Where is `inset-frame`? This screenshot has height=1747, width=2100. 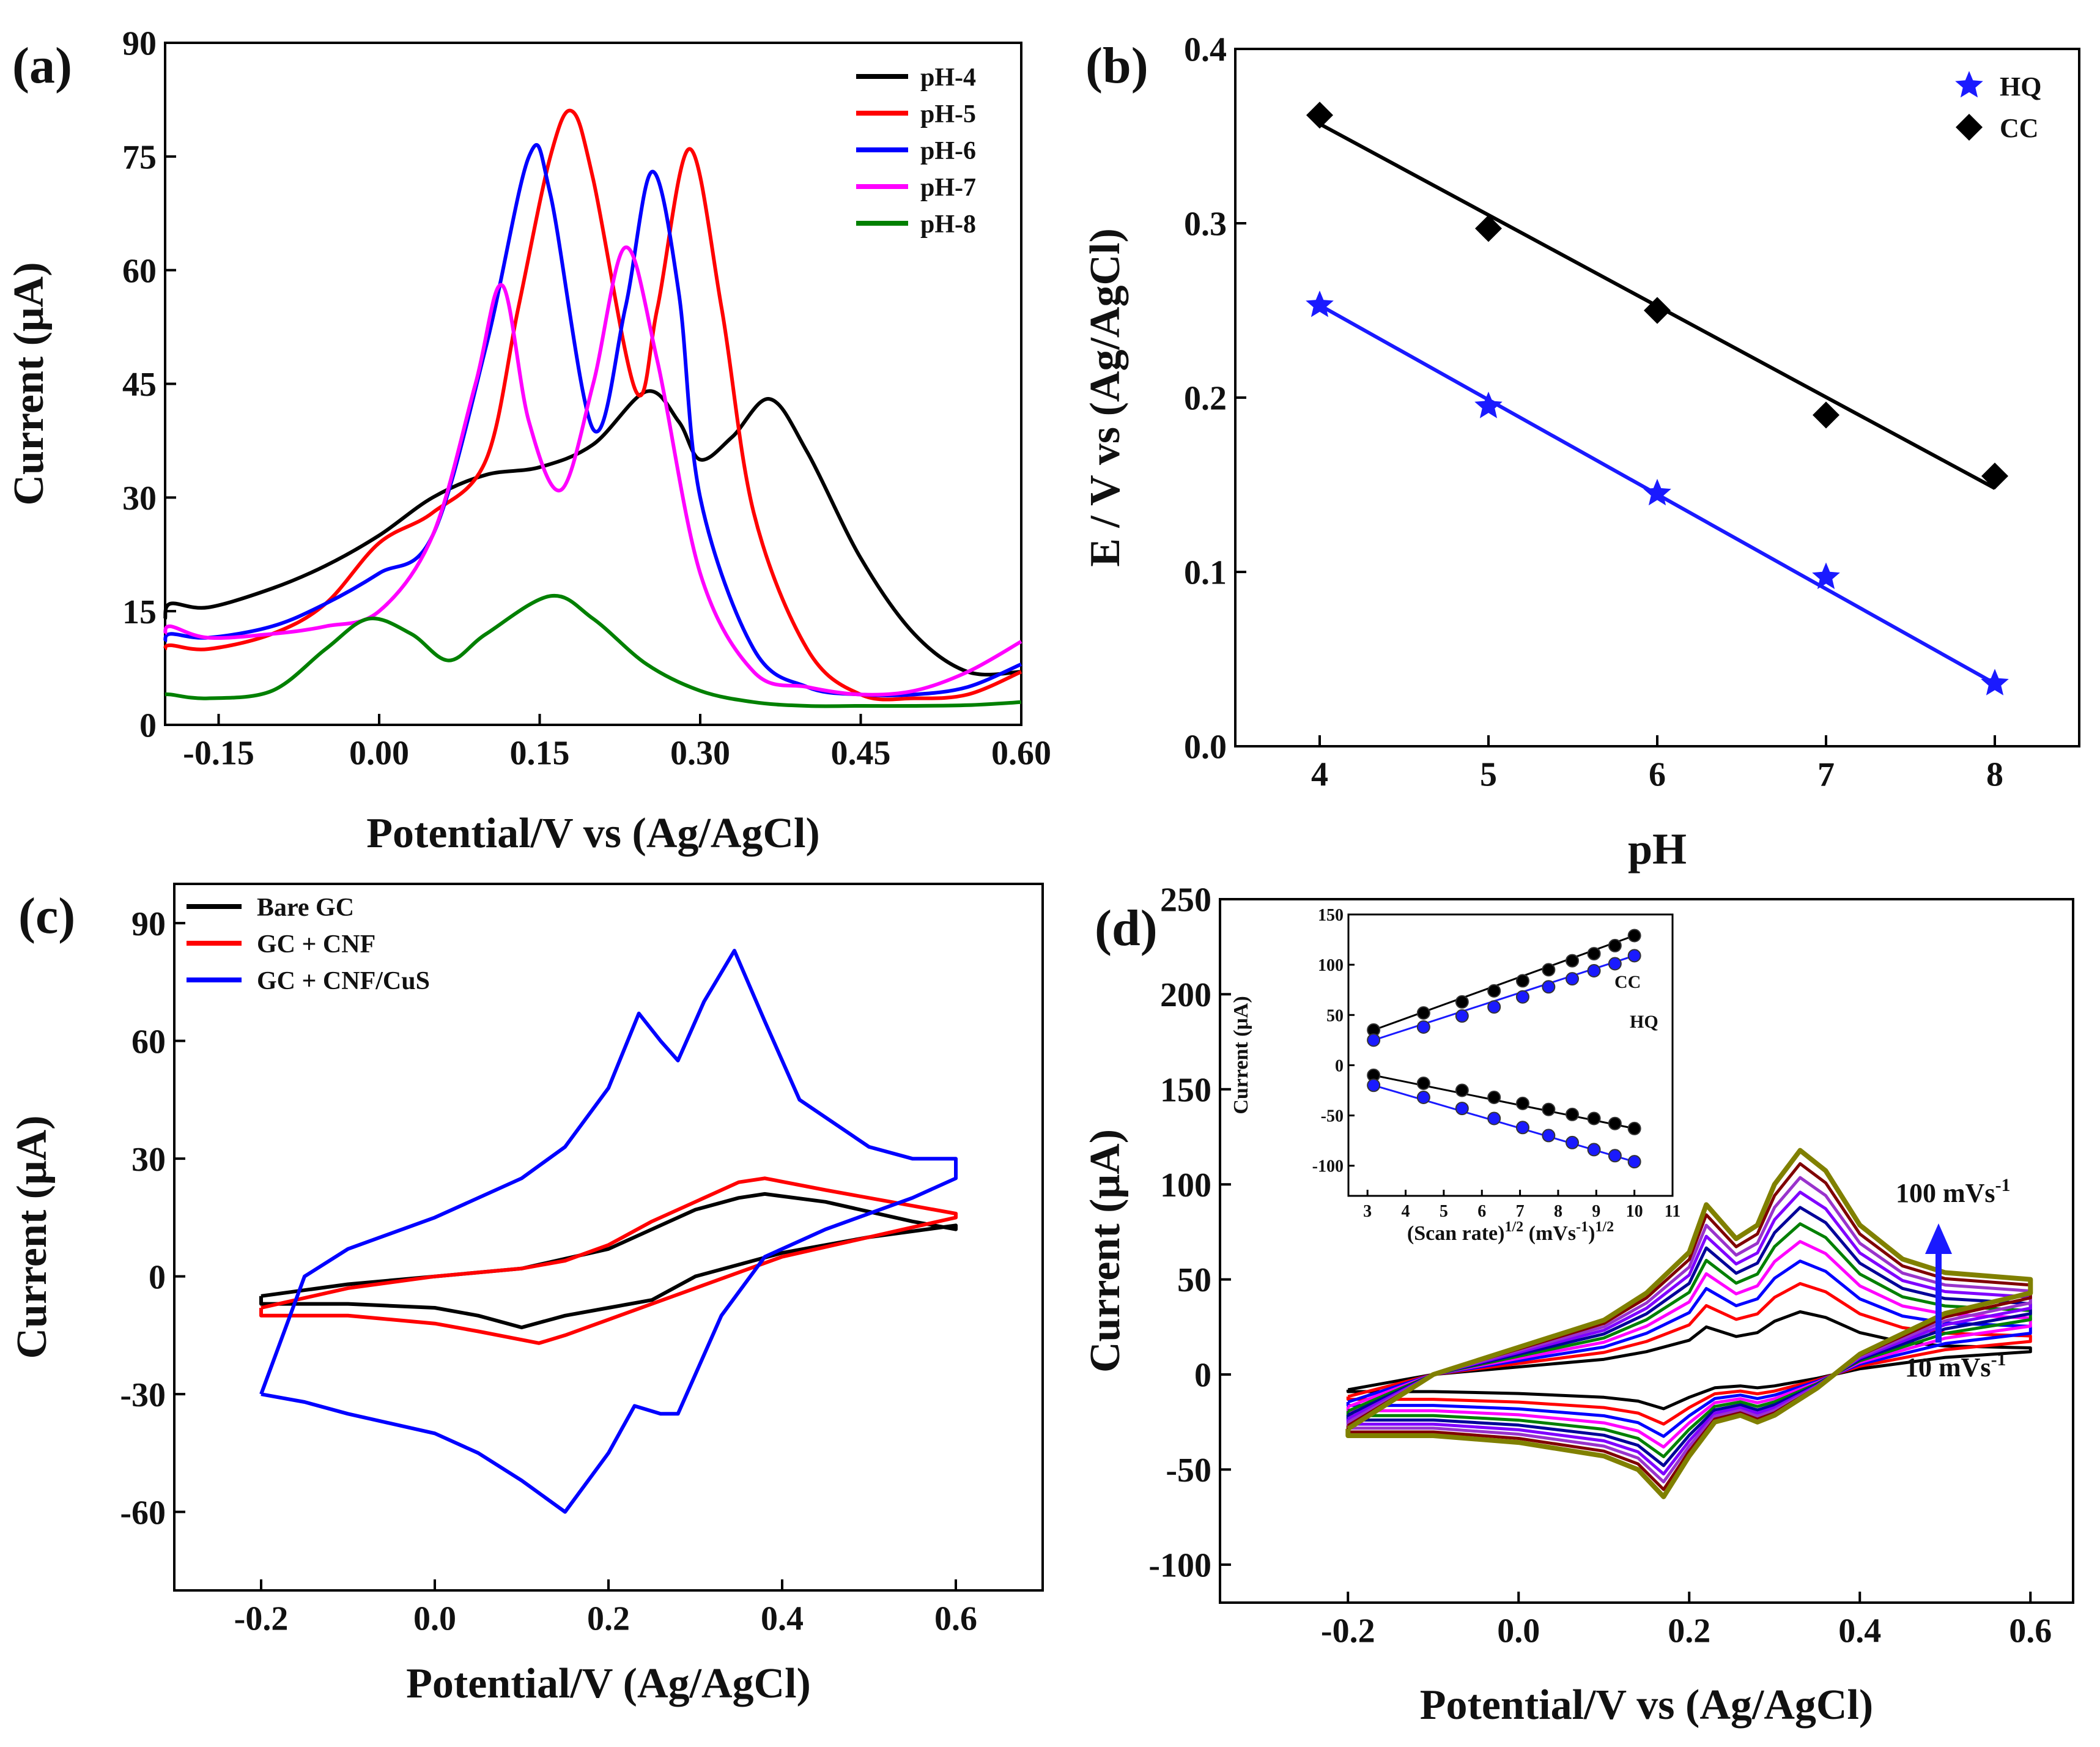
inset-frame is located at coordinates (1510, 1055).